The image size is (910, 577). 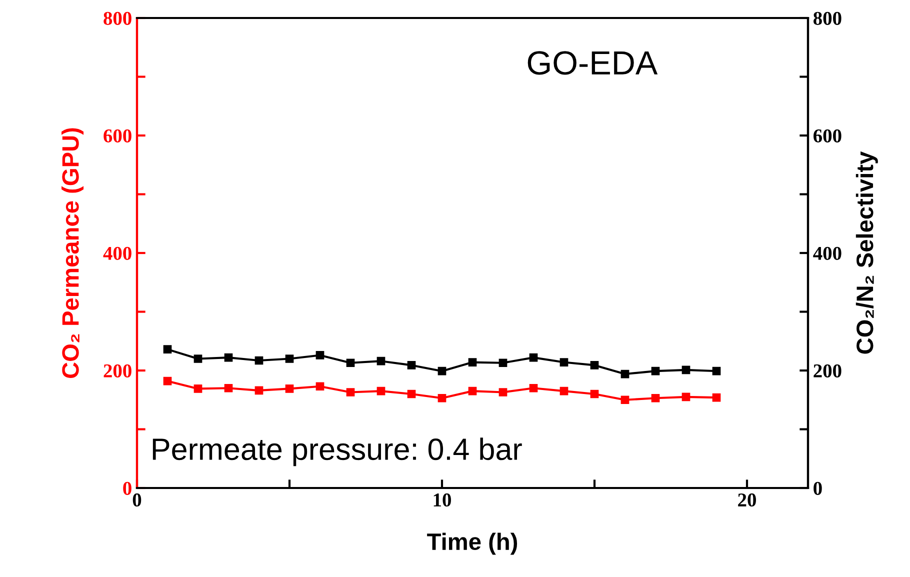 I want to click on y-tick-label: 800, so click(x=118, y=18).